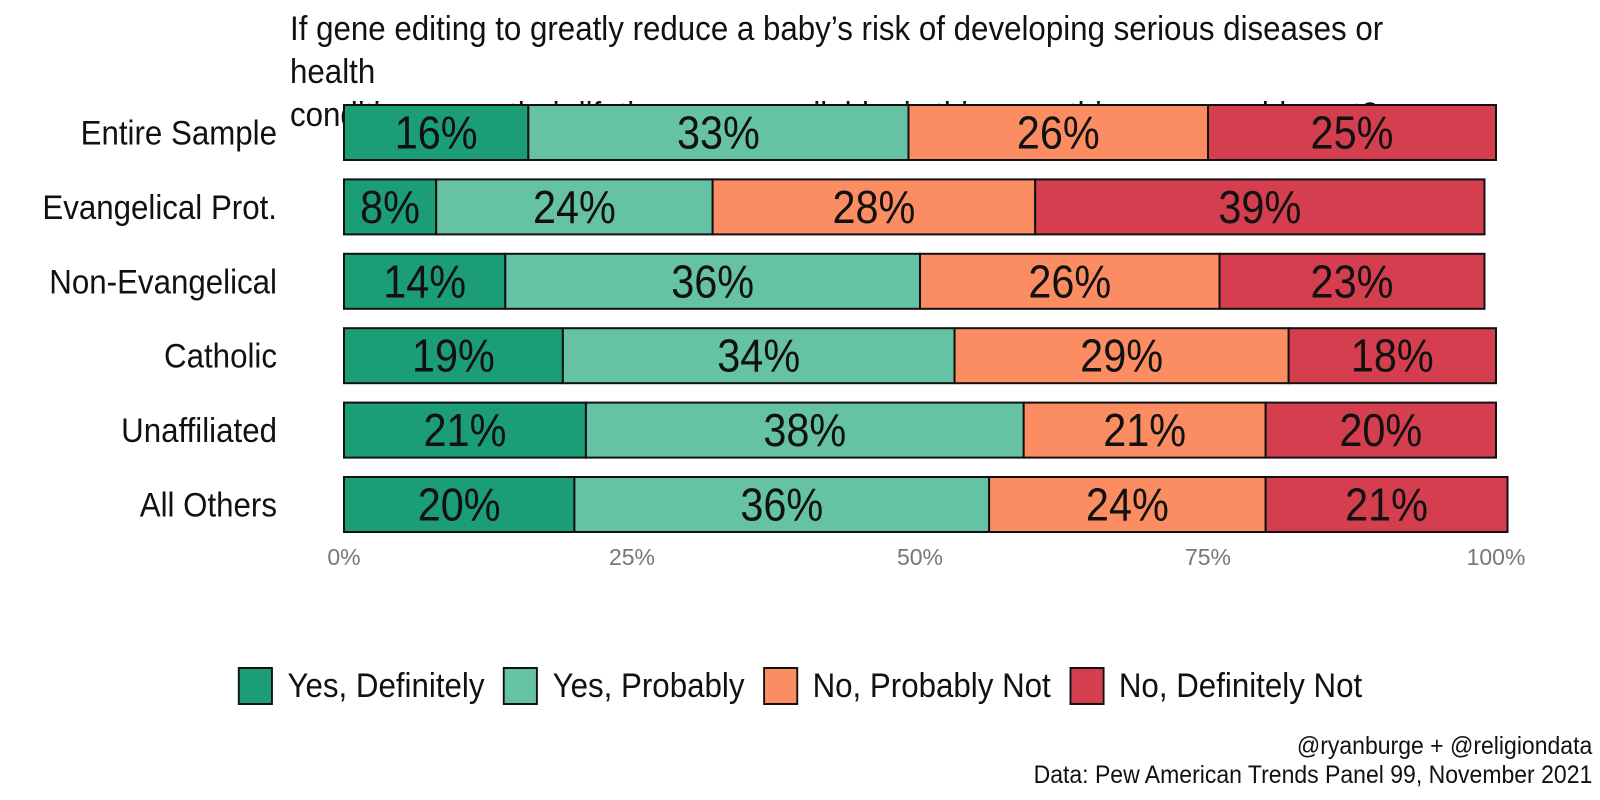 Image resolution: width=1600 pixels, height=800 pixels. What do you see at coordinates (179, 132) in the screenshot?
I see `category-label: Entire Sample` at bounding box center [179, 132].